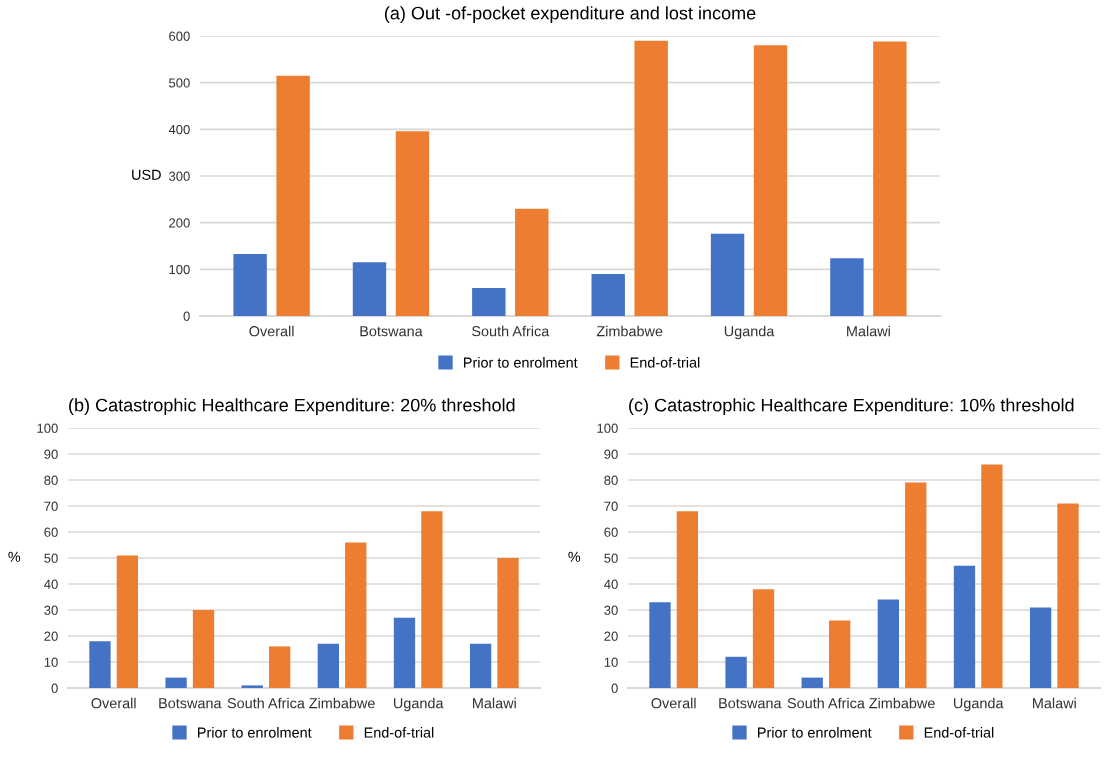 The height and width of the screenshot is (778, 1120). Describe the element at coordinates (851, 407) in the screenshot. I see `chart-title: (c) Catastrophic Healthcare Expenditure: 10% threshold` at that location.